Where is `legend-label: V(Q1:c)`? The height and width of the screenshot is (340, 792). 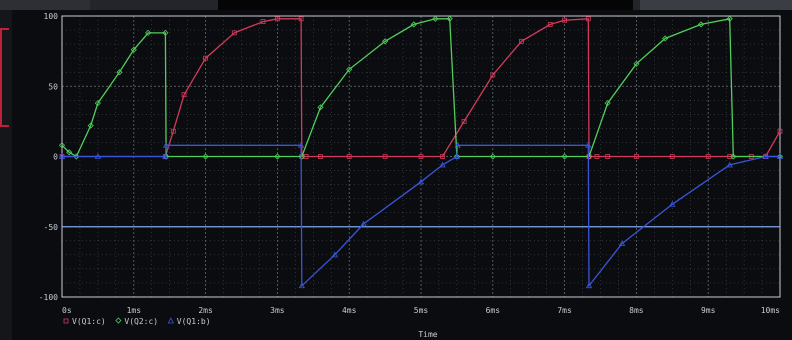 legend-label: V(Q1:c) is located at coordinates (89, 321).